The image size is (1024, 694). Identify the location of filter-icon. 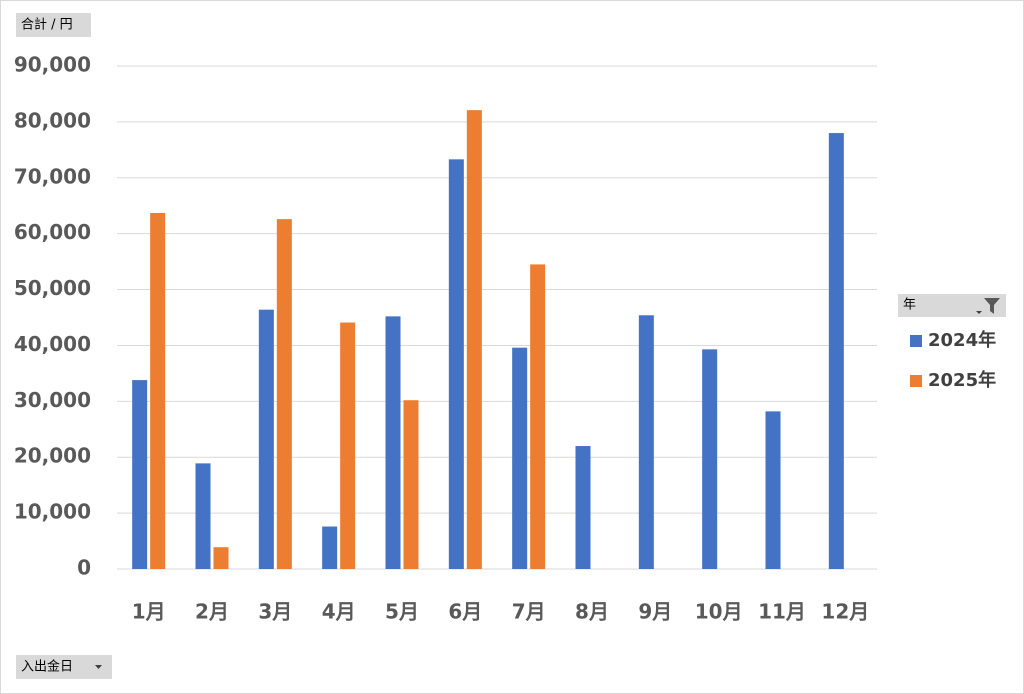
(992, 306).